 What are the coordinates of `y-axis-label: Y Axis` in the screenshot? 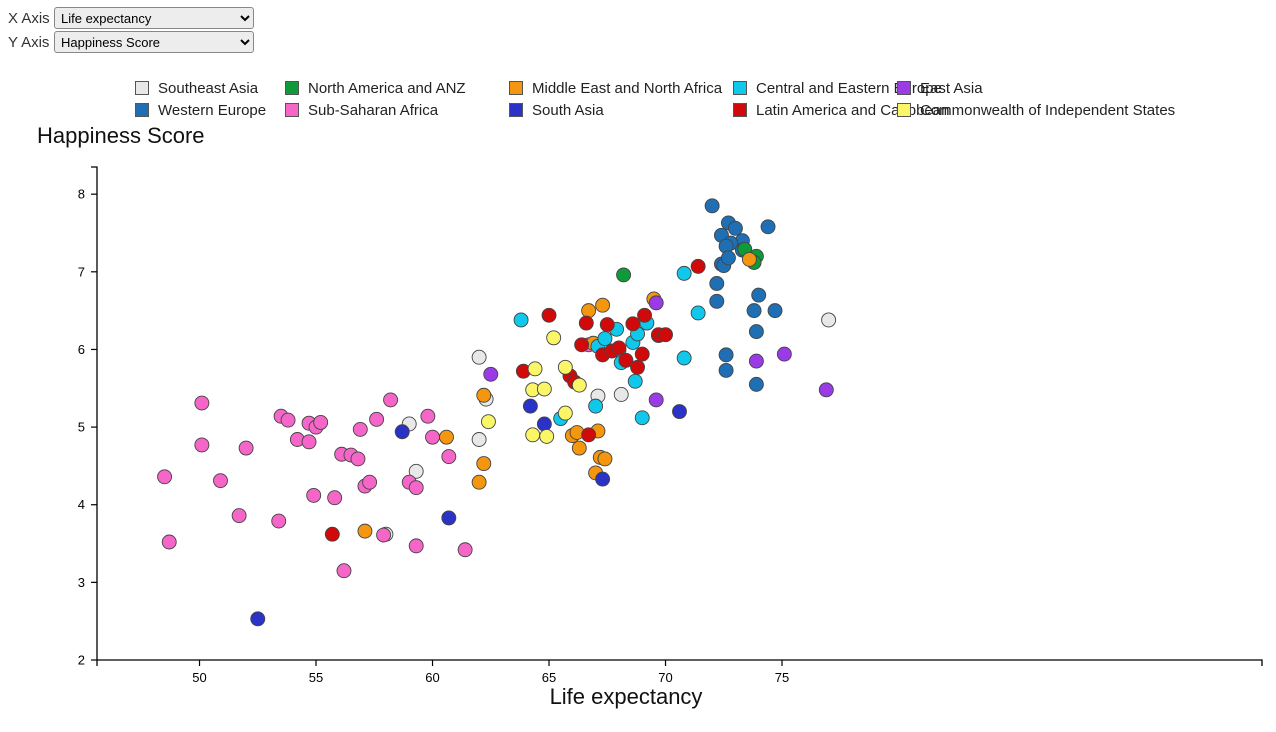 It's located at (29, 42).